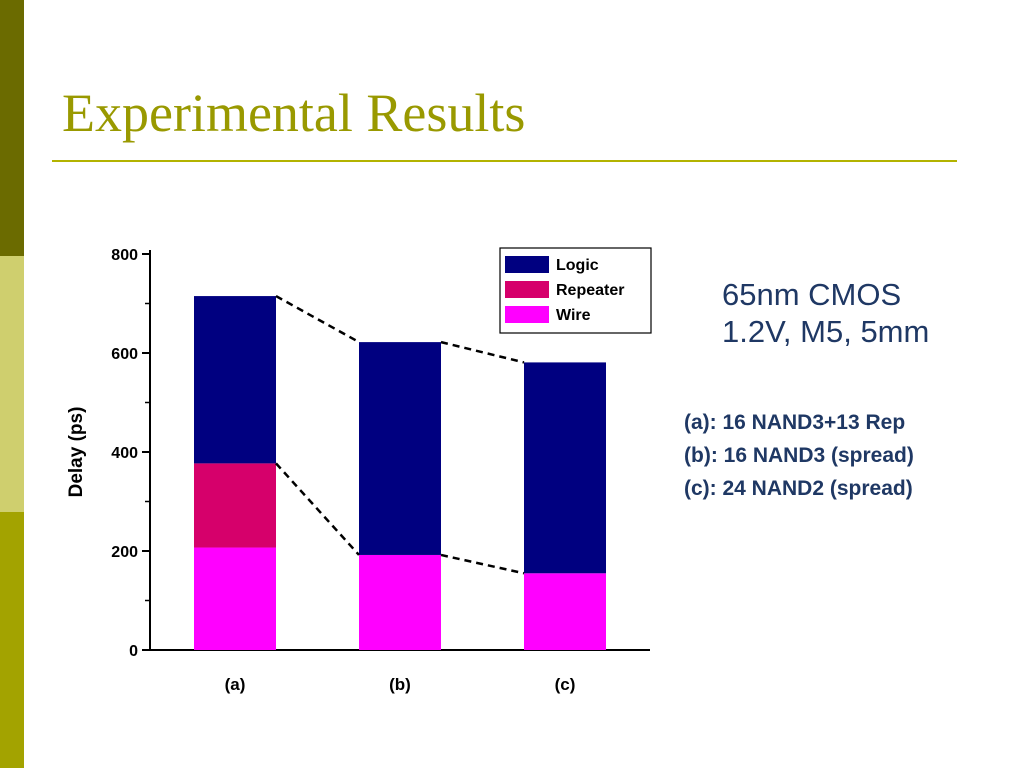  Describe the element at coordinates (124, 552) in the screenshot. I see `y-tick-label: 200` at that location.